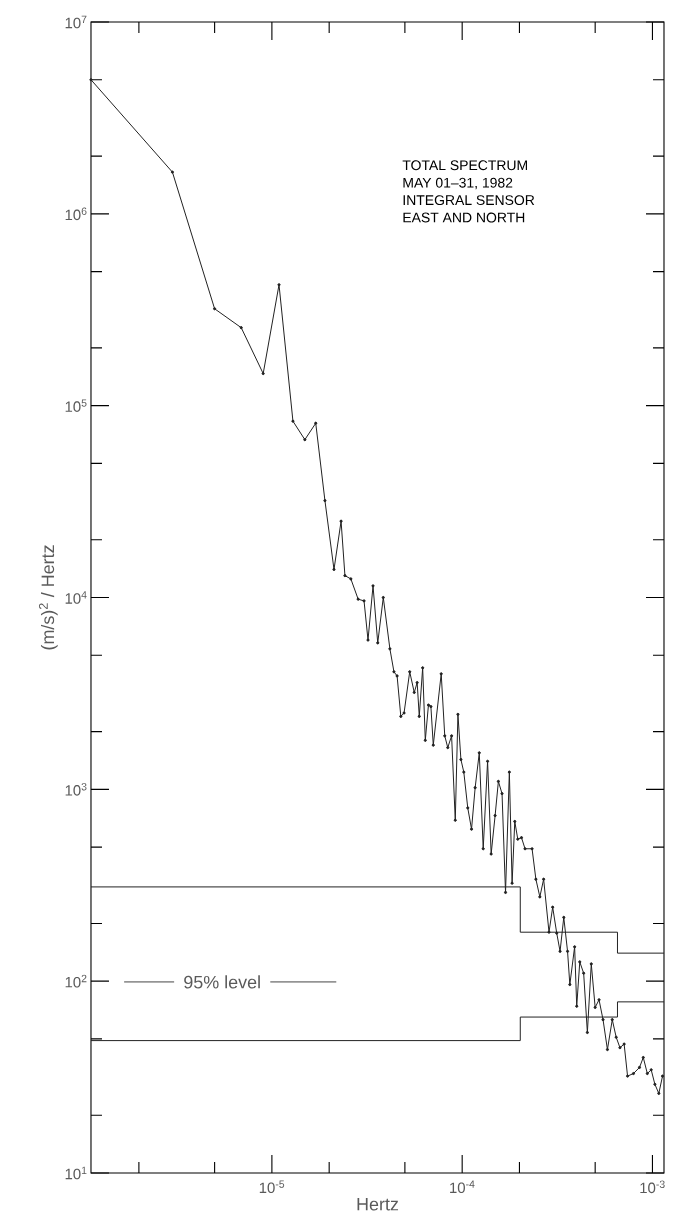 This screenshot has height=1231, width=680. Describe the element at coordinates (76, 597) in the screenshot. I see `y-tick-label: 10$^{4}$` at that location.